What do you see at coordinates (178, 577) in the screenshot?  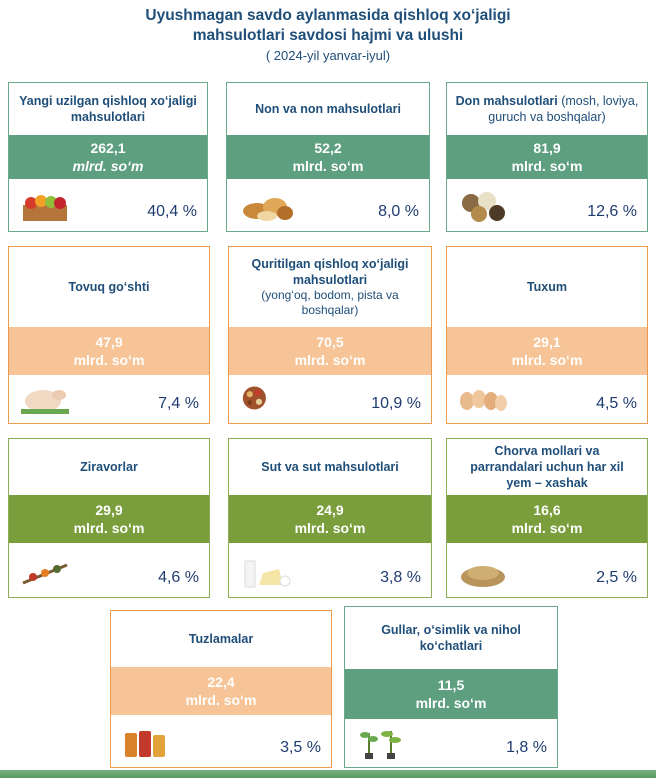 I see `card-share: 4,6 %` at bounding box center [178, 577].